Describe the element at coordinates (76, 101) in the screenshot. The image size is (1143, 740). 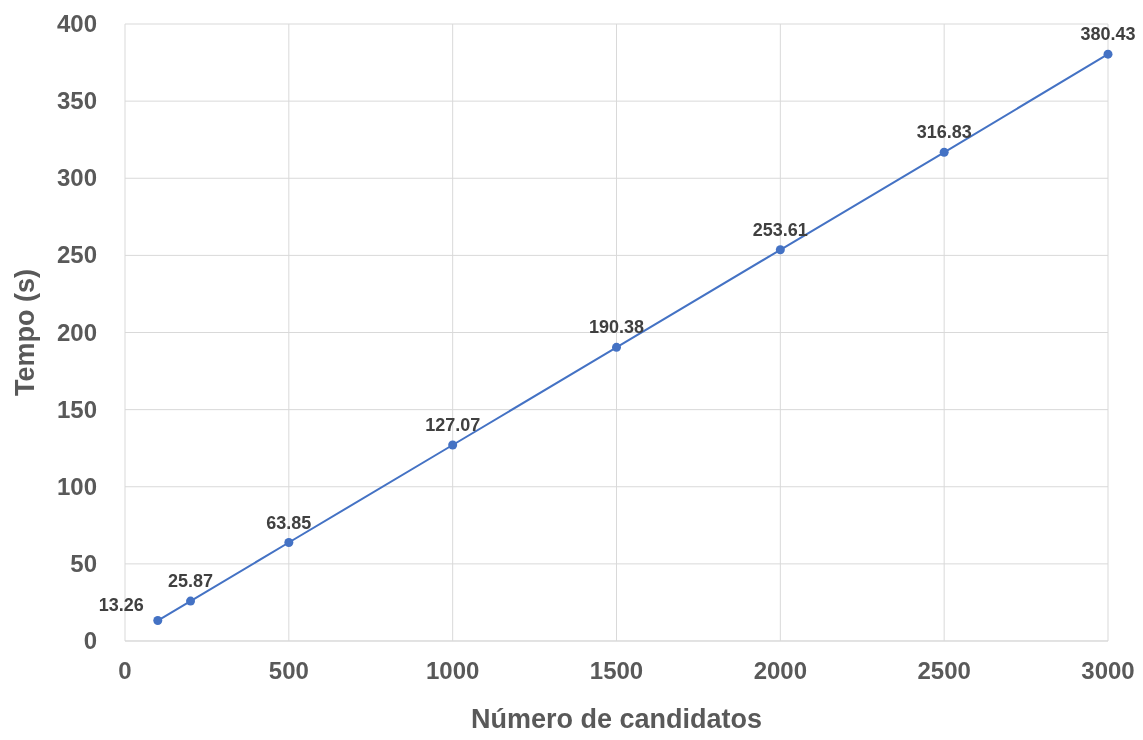
I see `y-tick-label: 350` at that location.